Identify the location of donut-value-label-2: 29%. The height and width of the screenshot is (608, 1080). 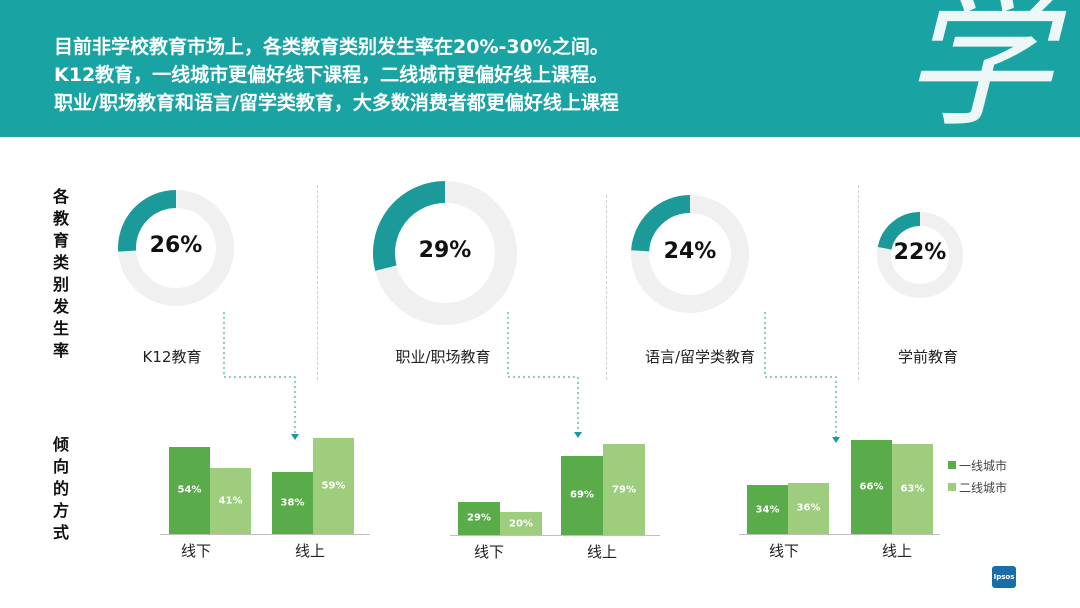
(445, 250).